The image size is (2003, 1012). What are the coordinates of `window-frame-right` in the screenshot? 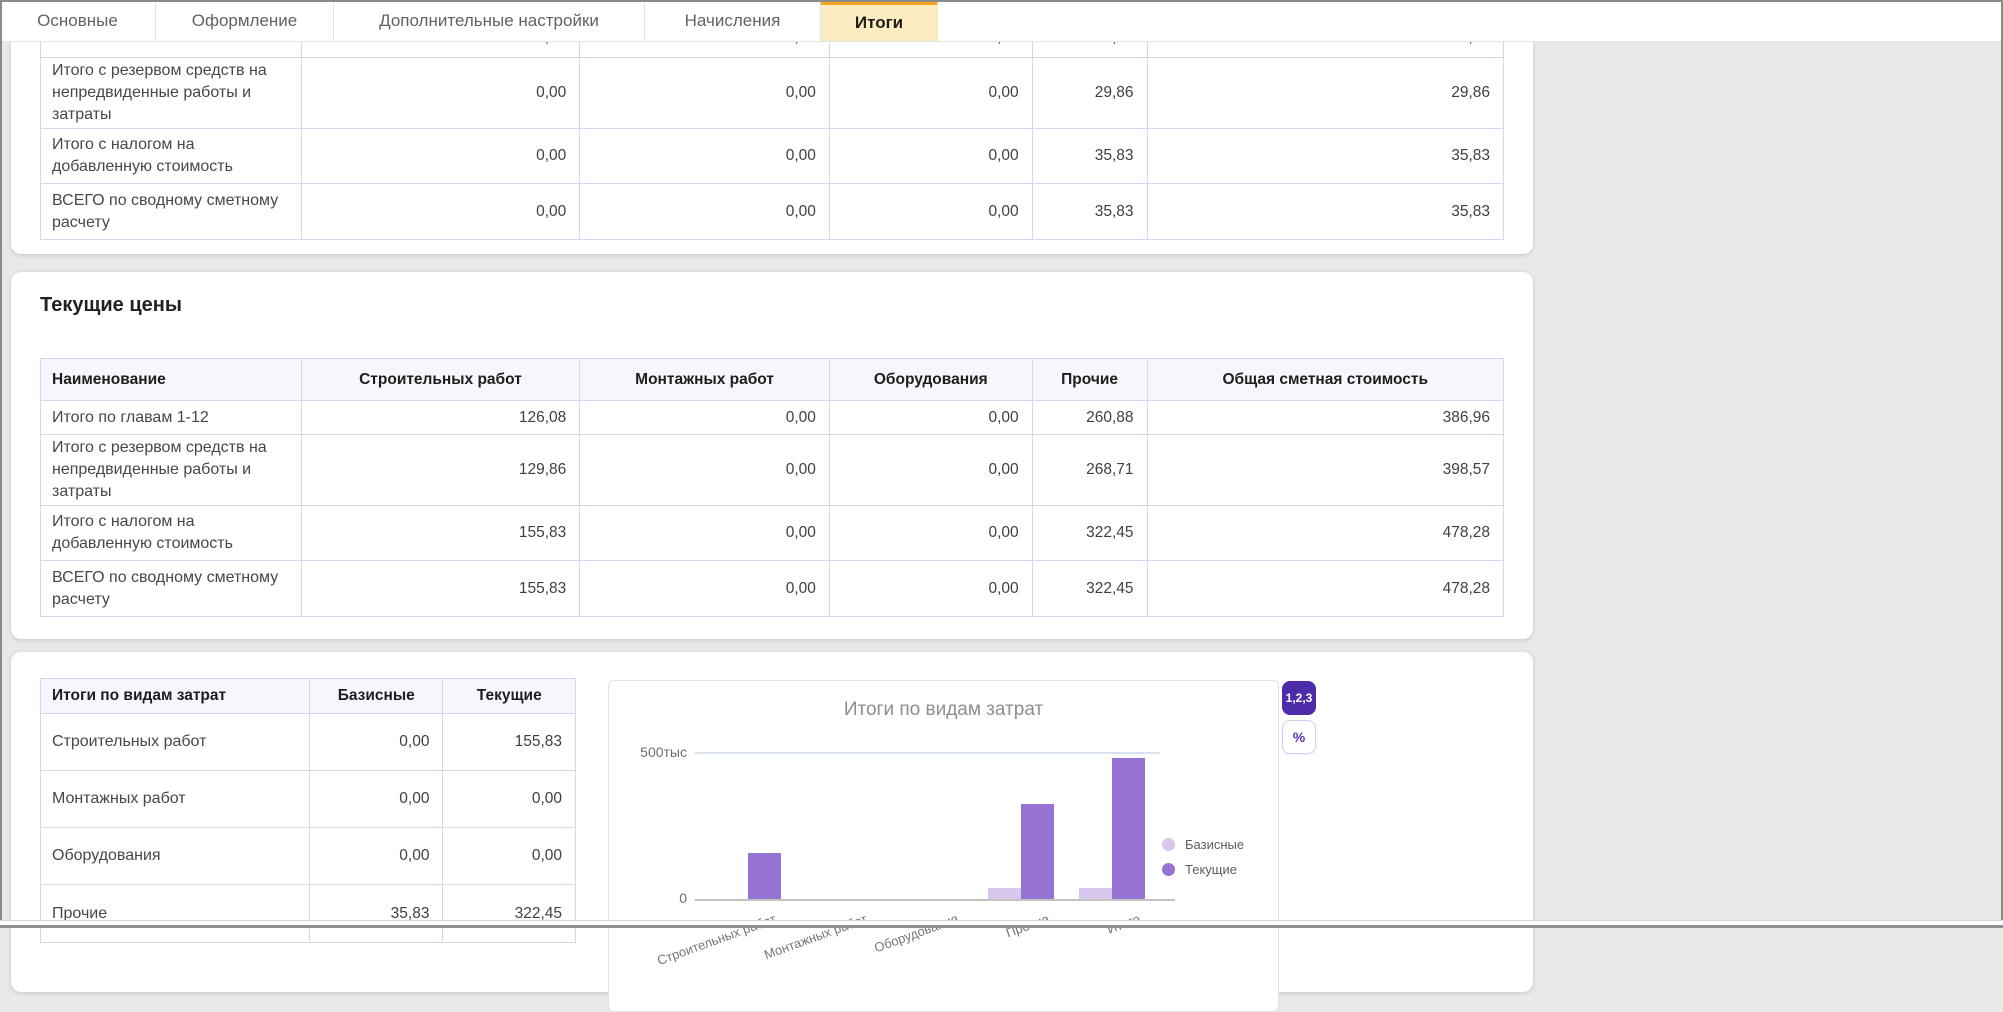 It's located at (2002, 464).